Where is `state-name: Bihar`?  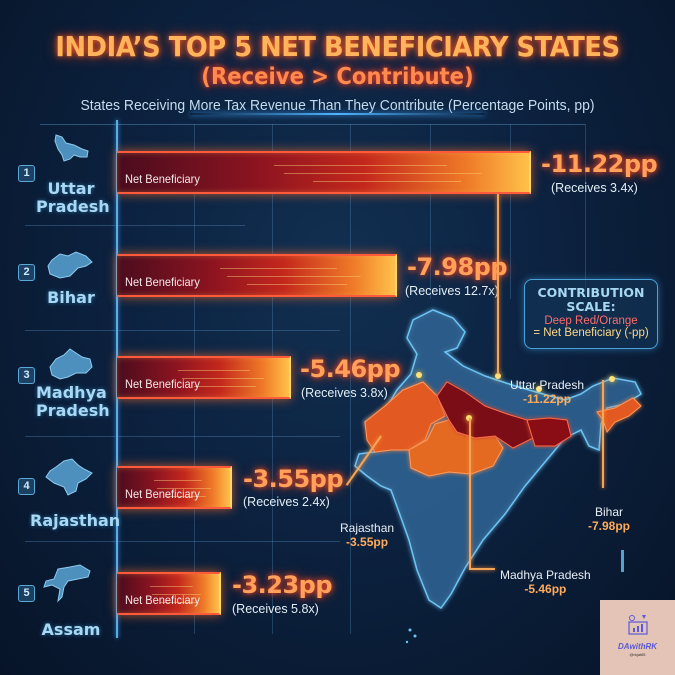
state-name: Bihar is located at coordinates (71, 297).